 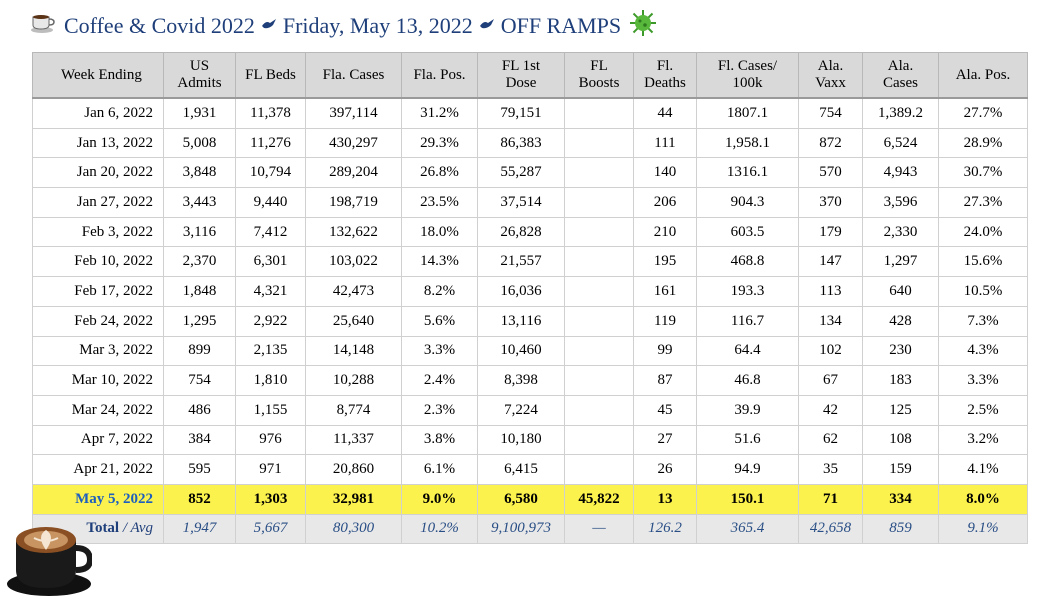 What do you see at coordinates (900, 113) in the screenshot?
I see `table-cell: 1,389.2` at bounding box center [900, 113].